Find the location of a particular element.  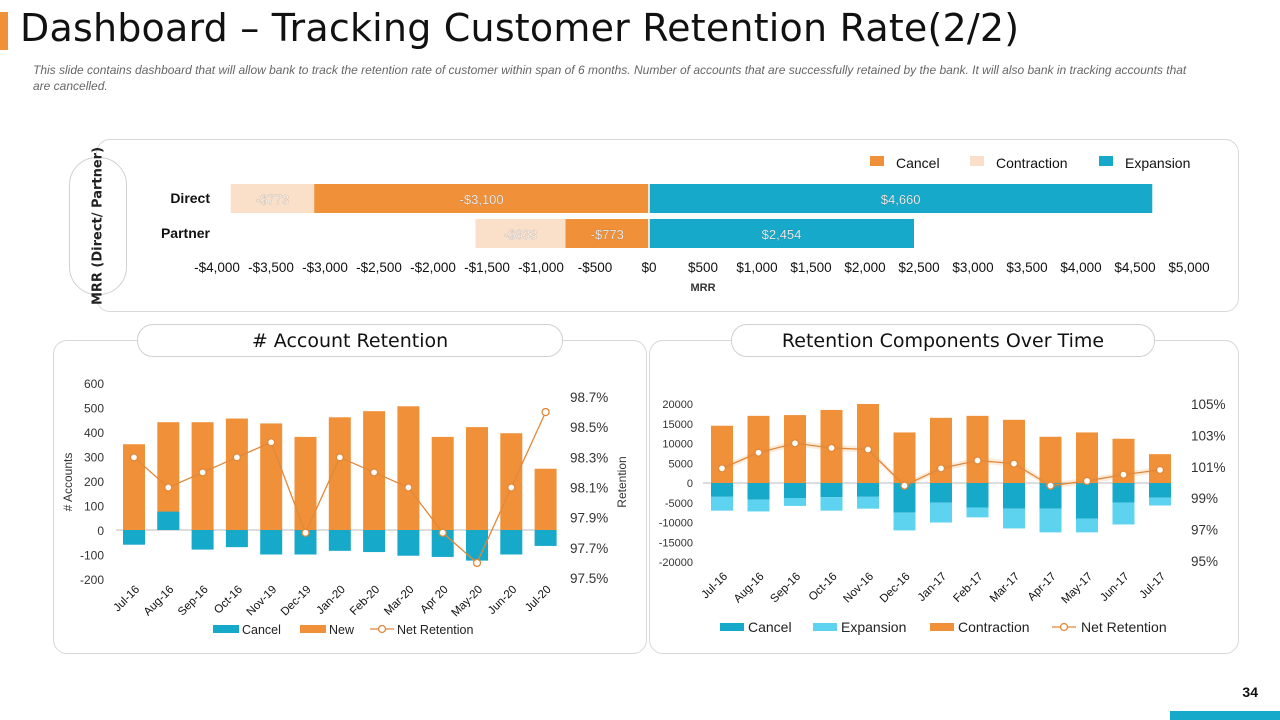

mrr-category-partner: Partner is located at coordinates (186, 233).